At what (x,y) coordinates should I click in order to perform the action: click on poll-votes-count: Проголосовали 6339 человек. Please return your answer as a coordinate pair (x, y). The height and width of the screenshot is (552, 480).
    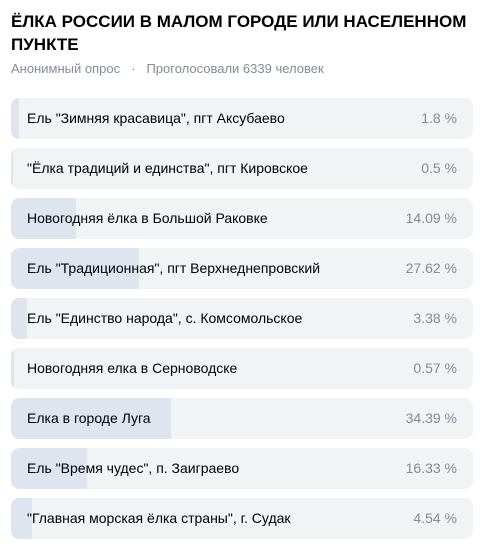
    Looking at the image, I should click on (235, 68).